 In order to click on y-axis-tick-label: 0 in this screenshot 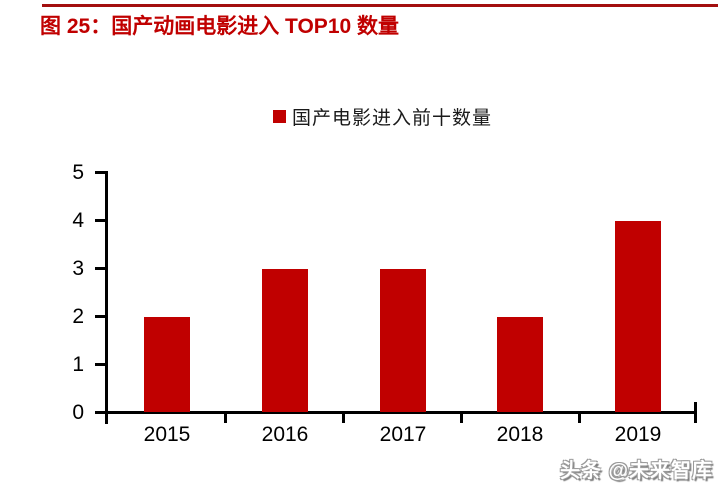, I will do `click(78, 412)`.